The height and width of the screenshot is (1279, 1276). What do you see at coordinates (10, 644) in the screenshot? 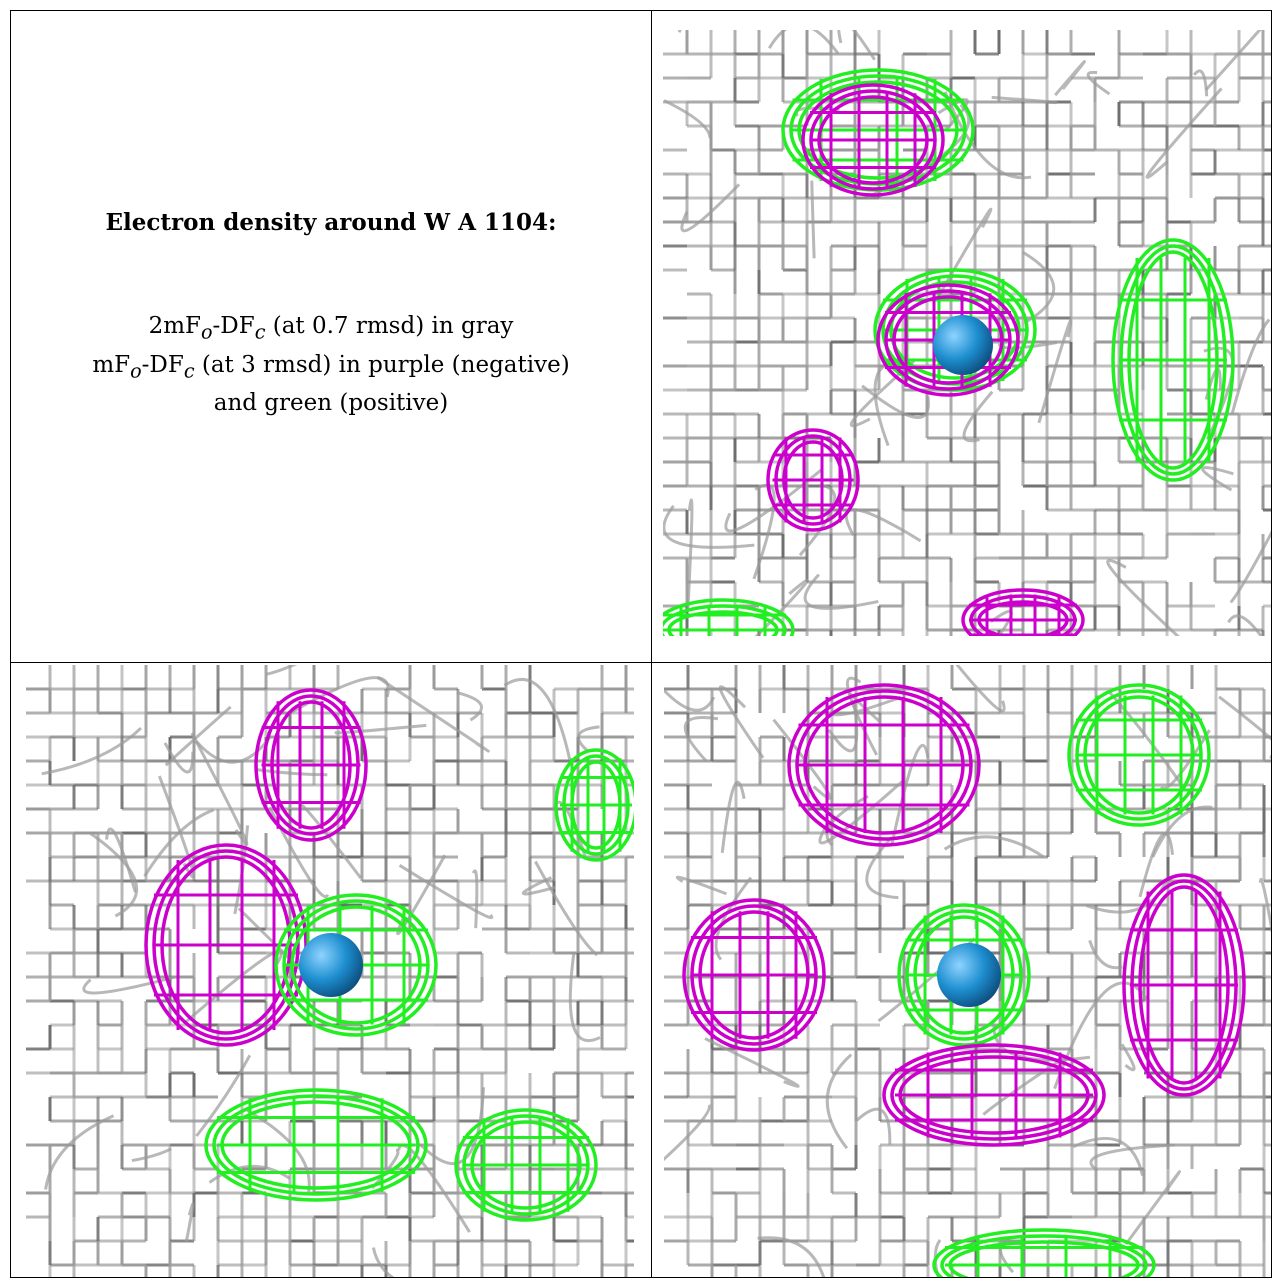
I see `table-border-left` at bounding box center [10, 644].